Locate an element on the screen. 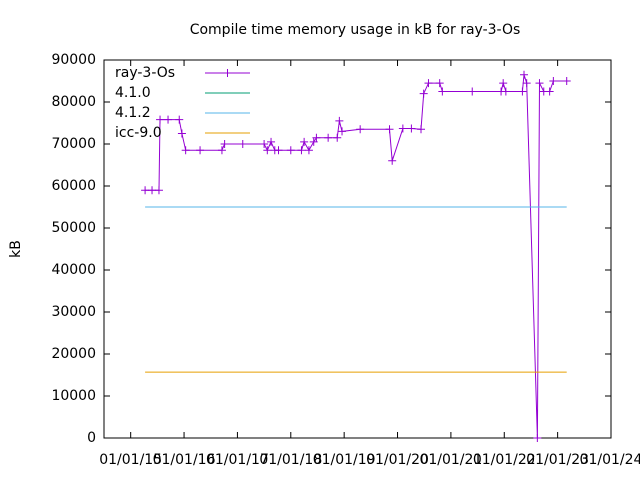  y-tick-label: 90000 is located at coordinates (73, 60).